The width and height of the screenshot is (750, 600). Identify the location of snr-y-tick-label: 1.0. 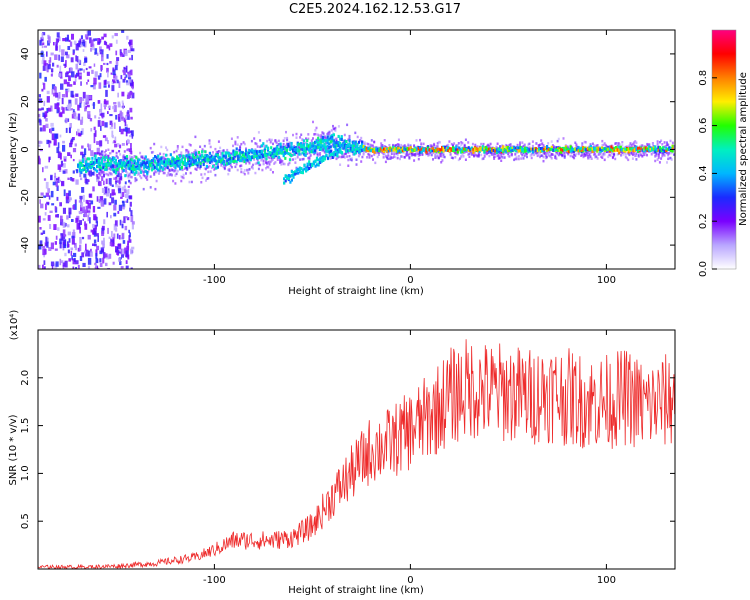
(25, 473).